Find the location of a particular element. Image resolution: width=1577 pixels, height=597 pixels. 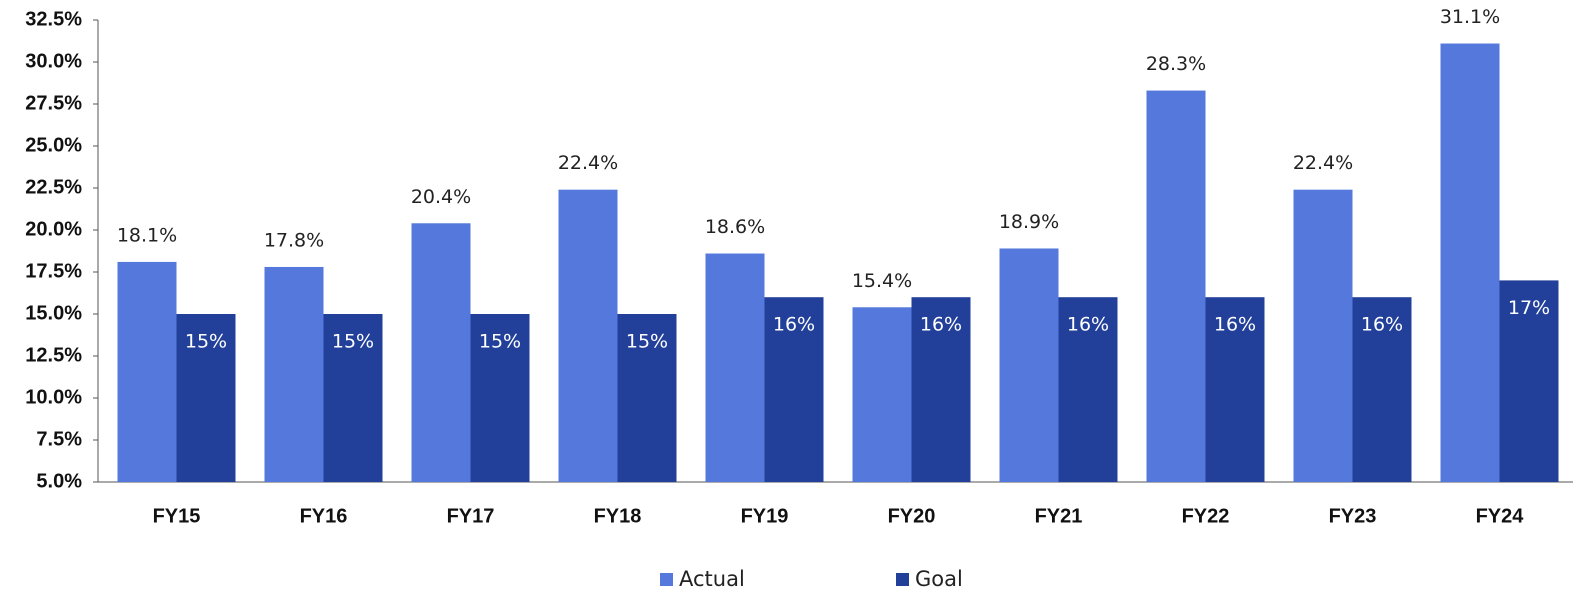

y-tick-label: 17.5% is located at coordinates (53, 271).